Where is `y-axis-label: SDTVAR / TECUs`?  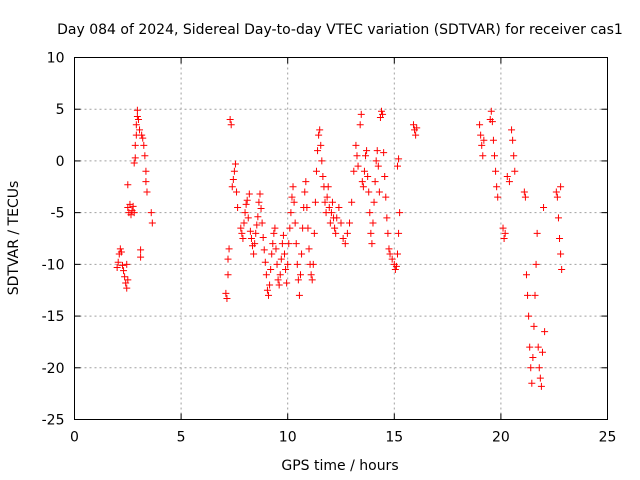
y-axis-label: SDTVAR / TECUs is located at coordinates (14, 238).